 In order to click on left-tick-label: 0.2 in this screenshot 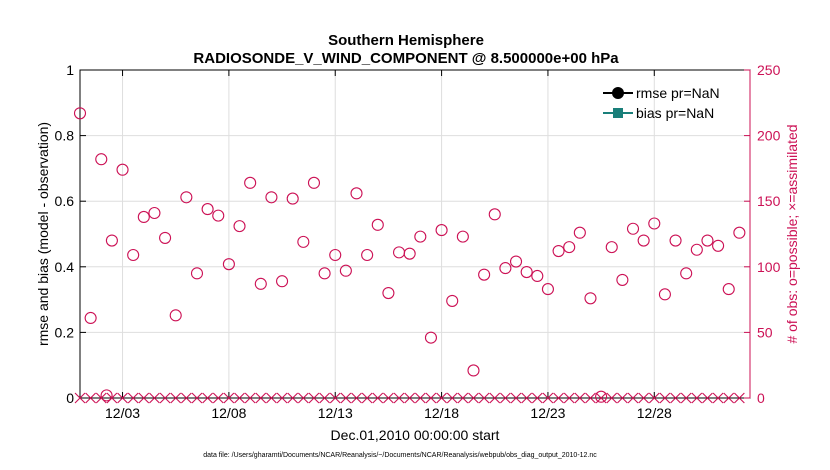, I will do `click(65, 332)`.